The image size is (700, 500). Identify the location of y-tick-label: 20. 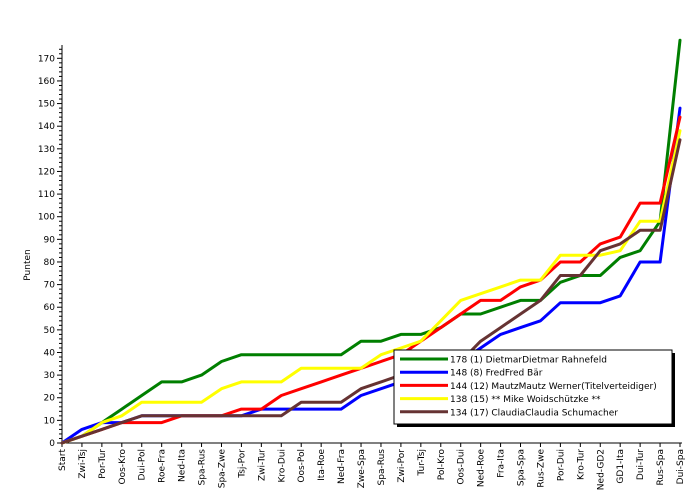
(50, 399).